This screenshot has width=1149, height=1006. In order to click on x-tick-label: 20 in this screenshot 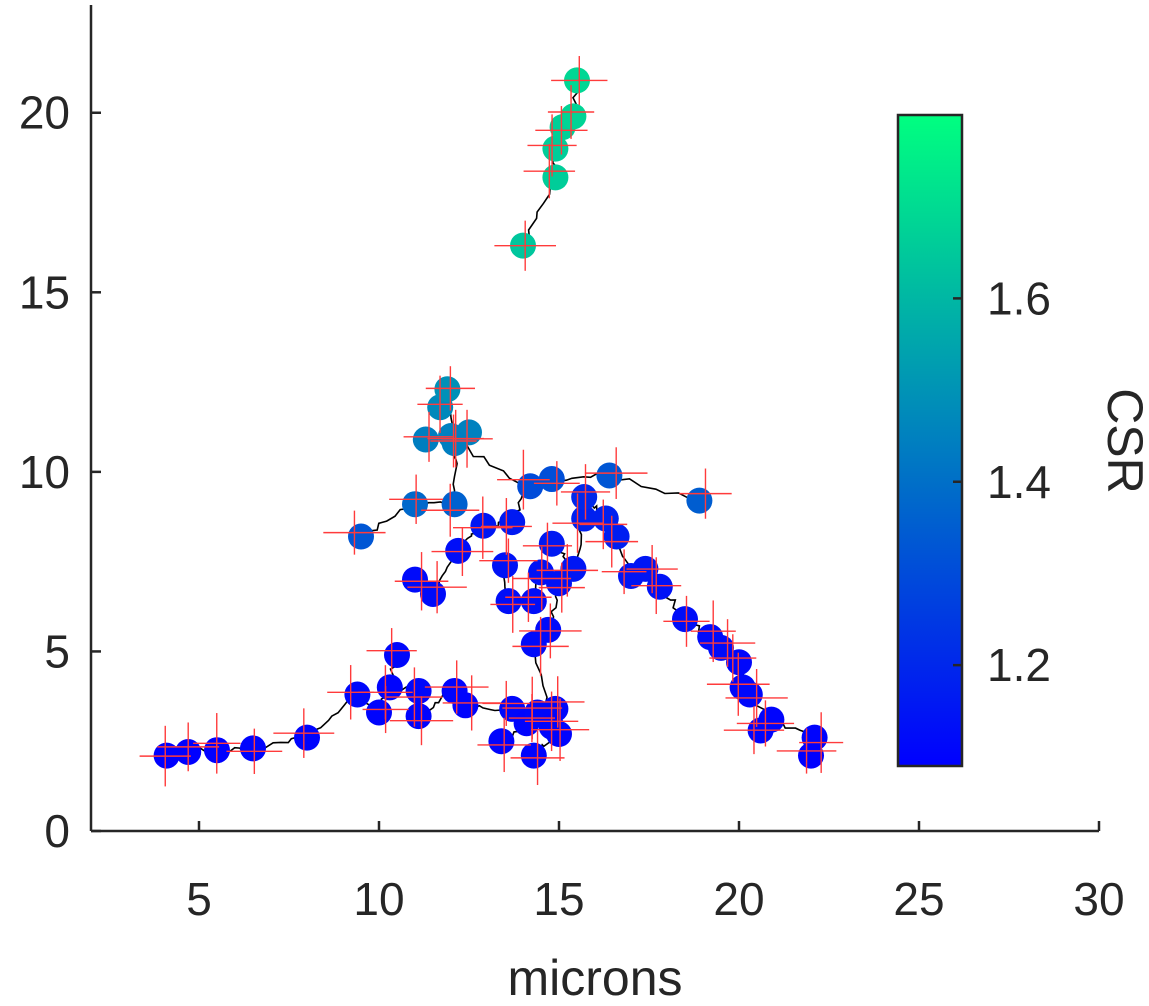, I will do `click(738, 899)`.